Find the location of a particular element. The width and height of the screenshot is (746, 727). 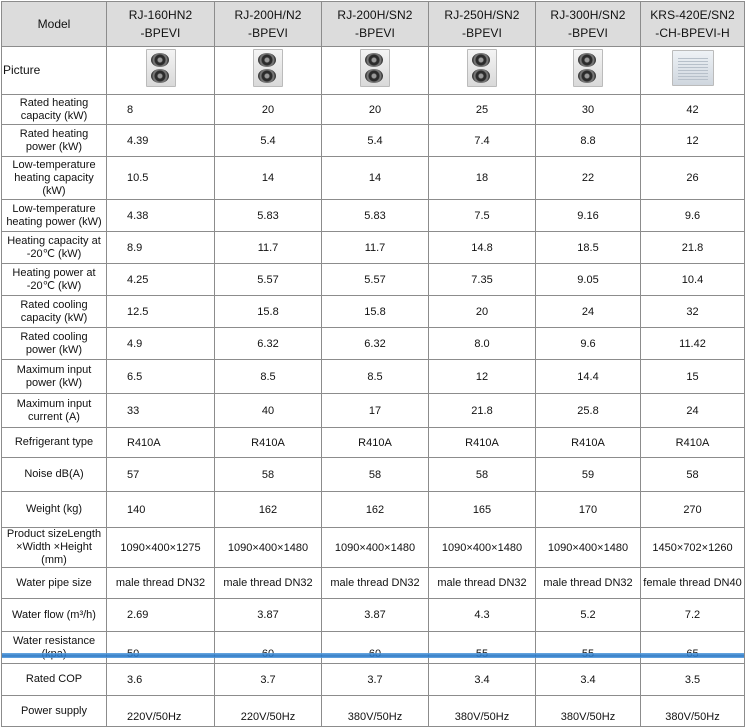

cell-value: 15.8 is located at coordinates (268, 311).